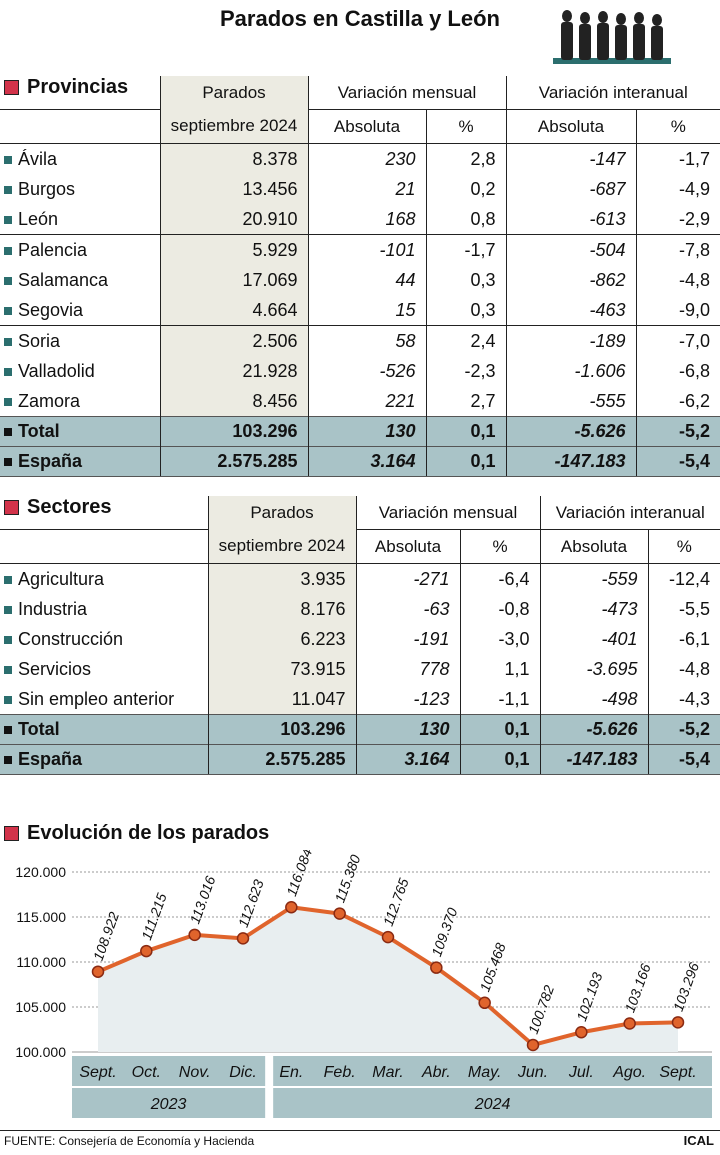  Describe the element at coordinates (677, 158) in the screenshot. I see `cell-interanual-pct: -1,7` at that location.